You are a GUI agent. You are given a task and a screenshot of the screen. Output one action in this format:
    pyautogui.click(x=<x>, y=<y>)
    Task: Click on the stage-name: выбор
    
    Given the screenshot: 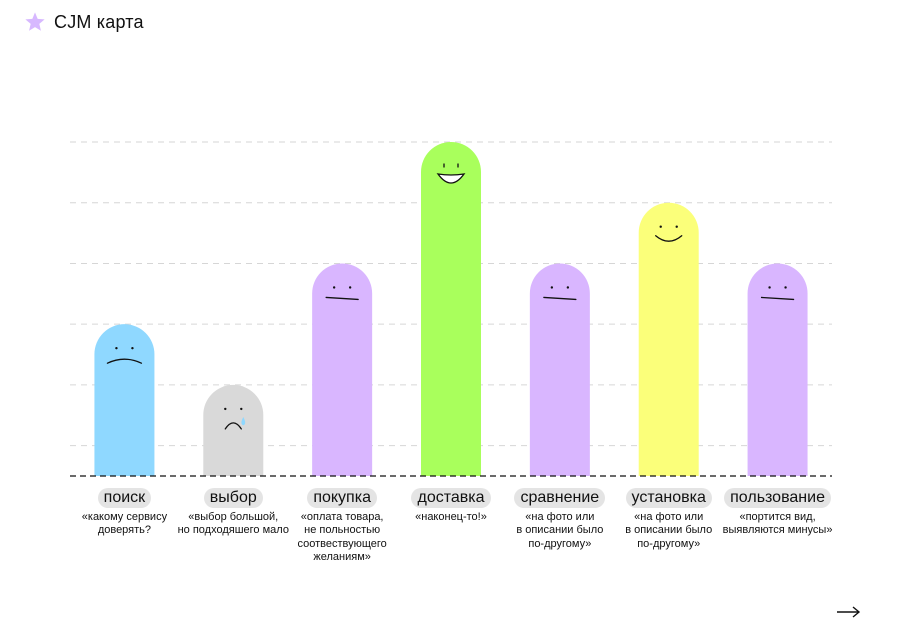 What is the action you would take?
    pyautogui.click(x=233, y=498)
    